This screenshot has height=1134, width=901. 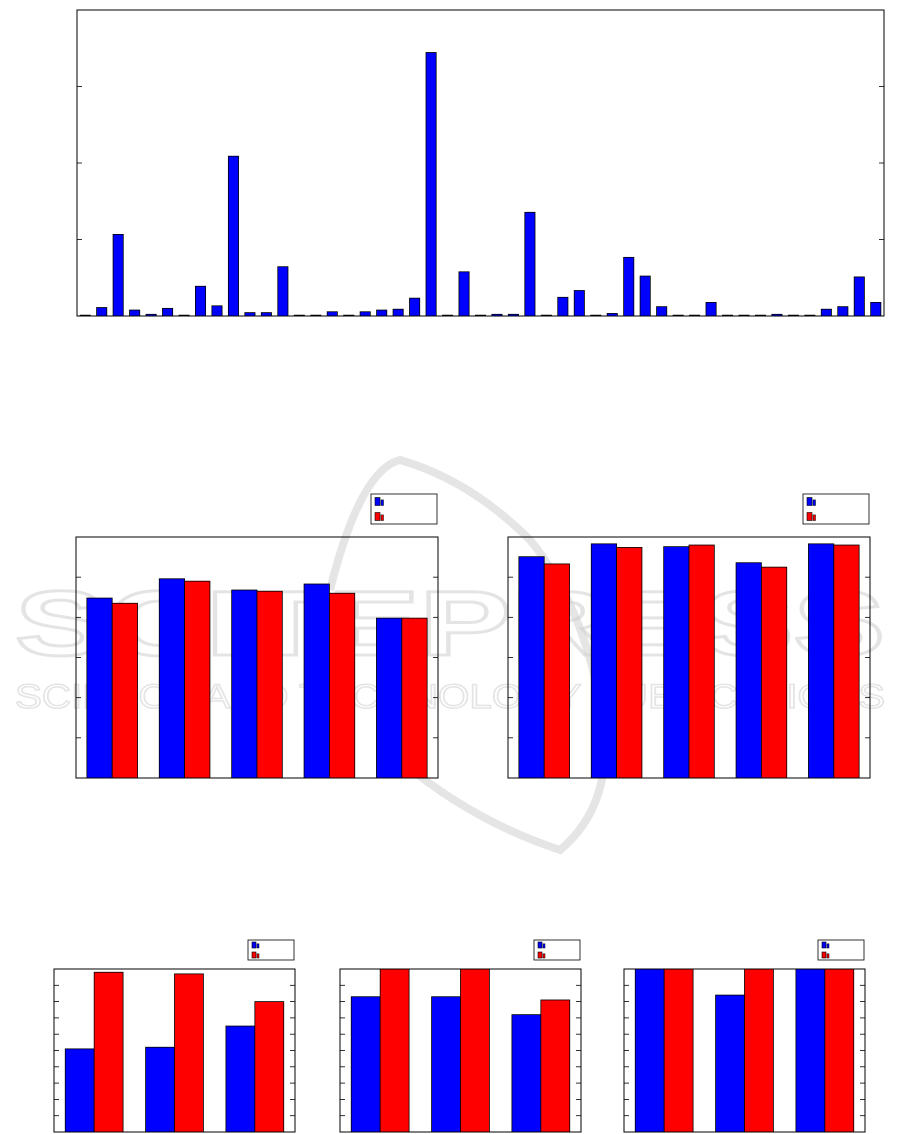 What do you see at coordinates (467, 655) in the screenshot?
I see `watermark-swoosh` at bounding box center [467, 655].